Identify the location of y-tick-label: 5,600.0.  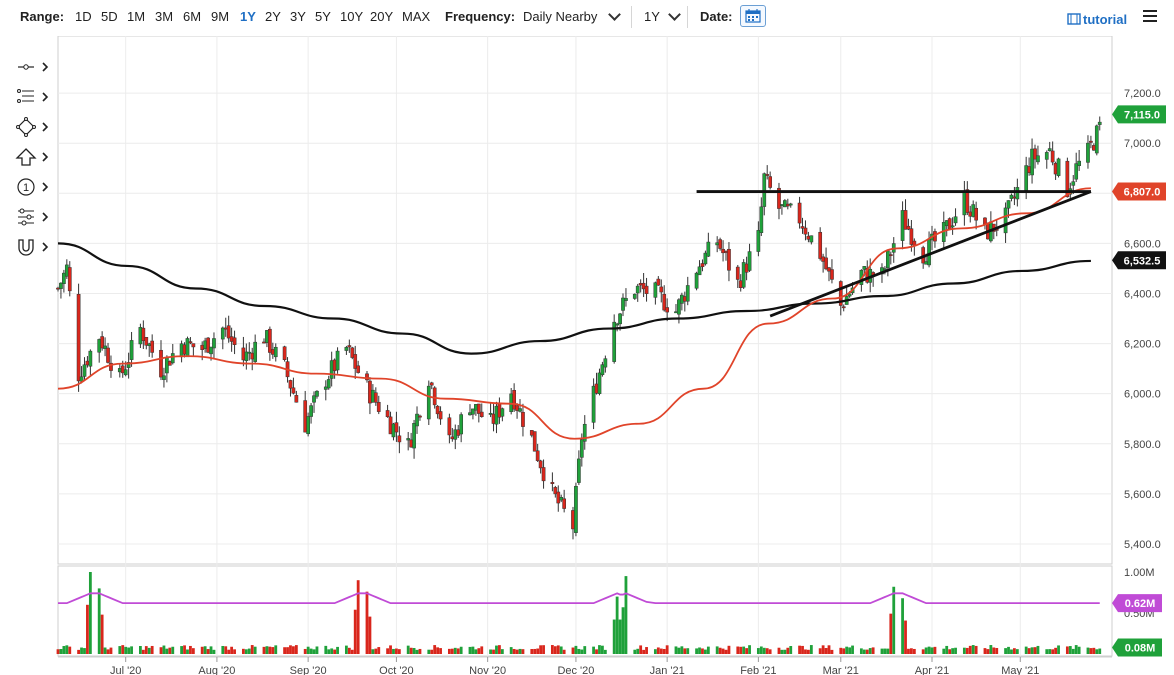
(1142, 495).